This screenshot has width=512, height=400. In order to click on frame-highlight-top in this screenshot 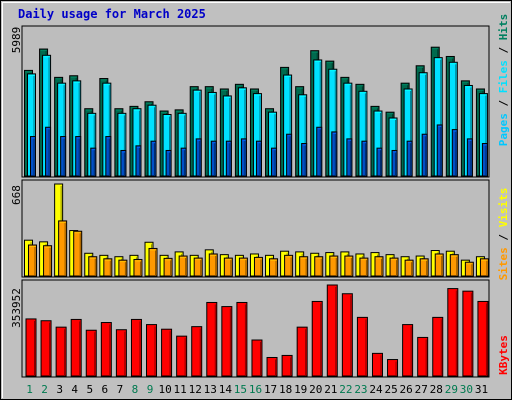, I will do `click(256, 2)`.